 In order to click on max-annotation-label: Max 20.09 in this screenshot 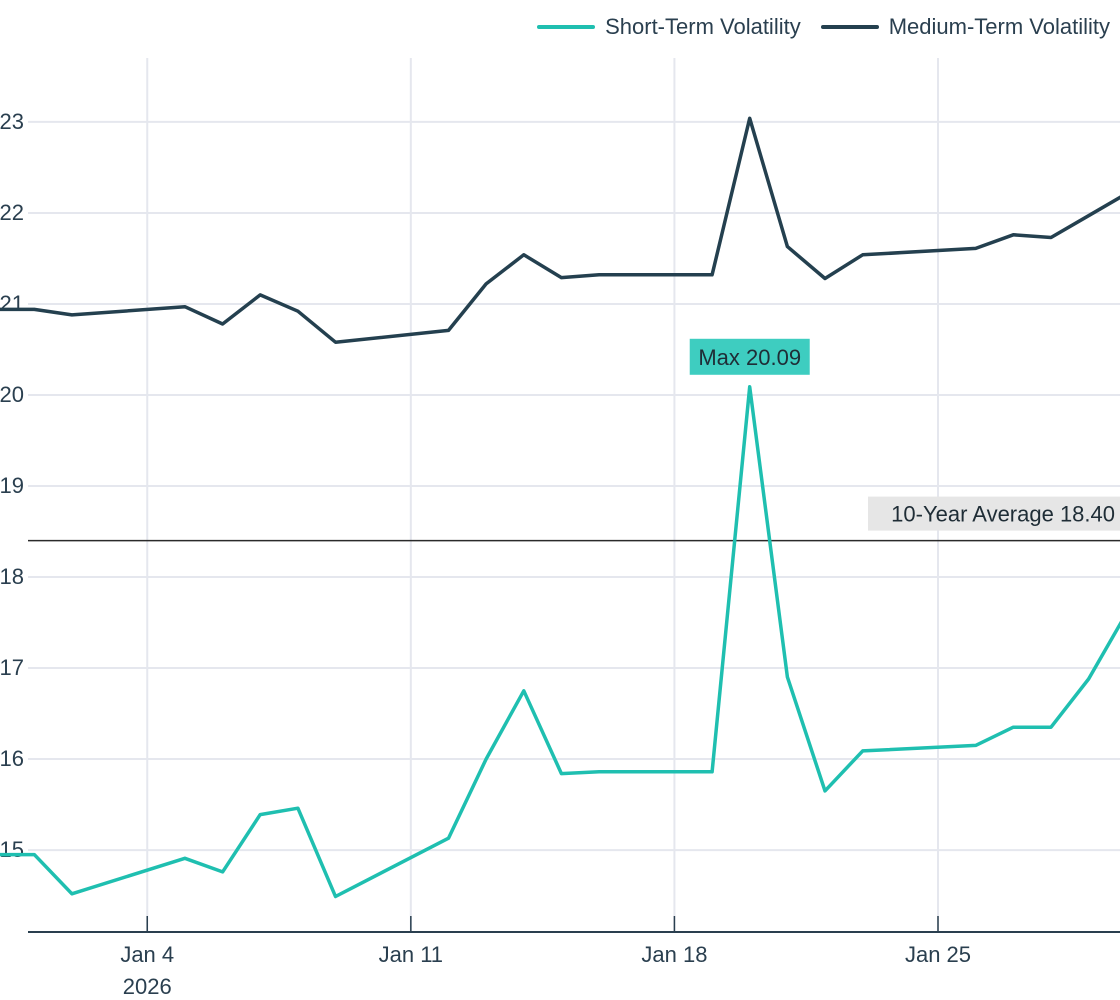, I will do `click(749, 357)`.